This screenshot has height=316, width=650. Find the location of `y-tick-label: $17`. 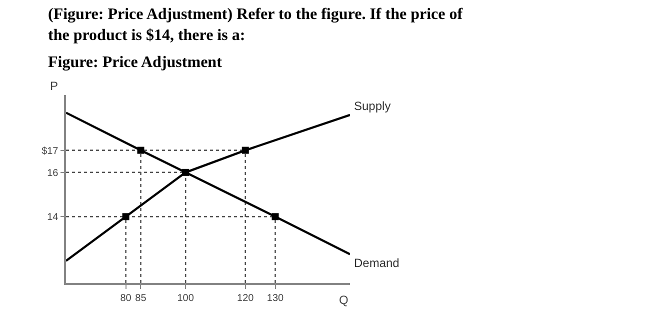

y-tick-label: $17 is located at coordinates (50, 151).